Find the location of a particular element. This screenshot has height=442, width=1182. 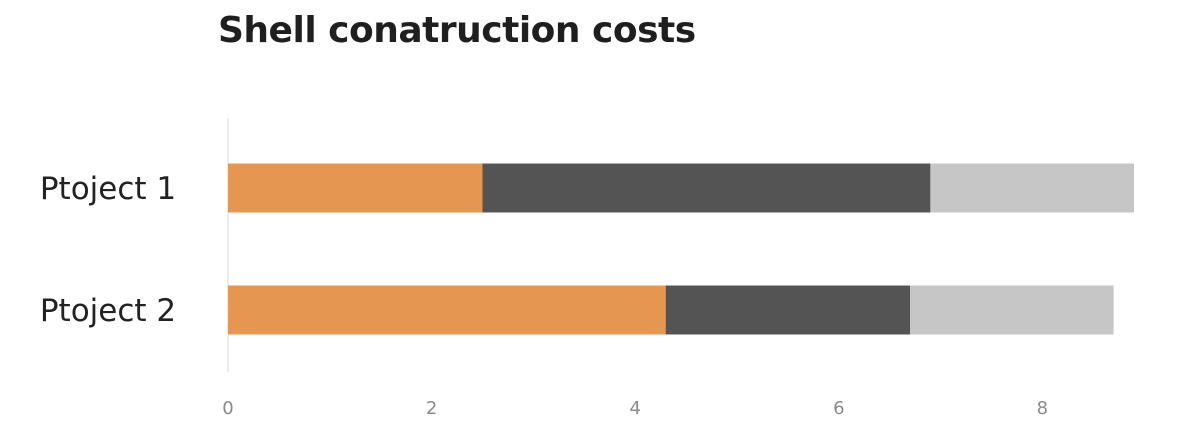

x-tick-labels: 0 2 4 6 8 is located at coordinates (635, 408).